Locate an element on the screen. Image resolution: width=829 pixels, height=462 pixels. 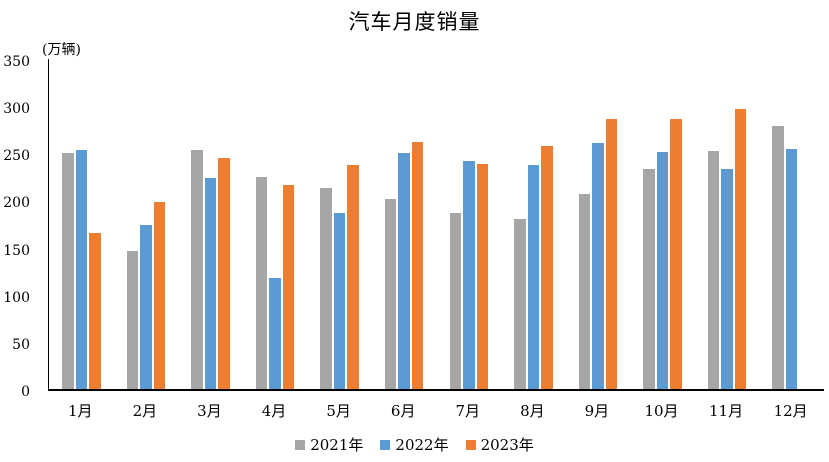
bar-2023年-11月 is located at coordinates (740, 249).